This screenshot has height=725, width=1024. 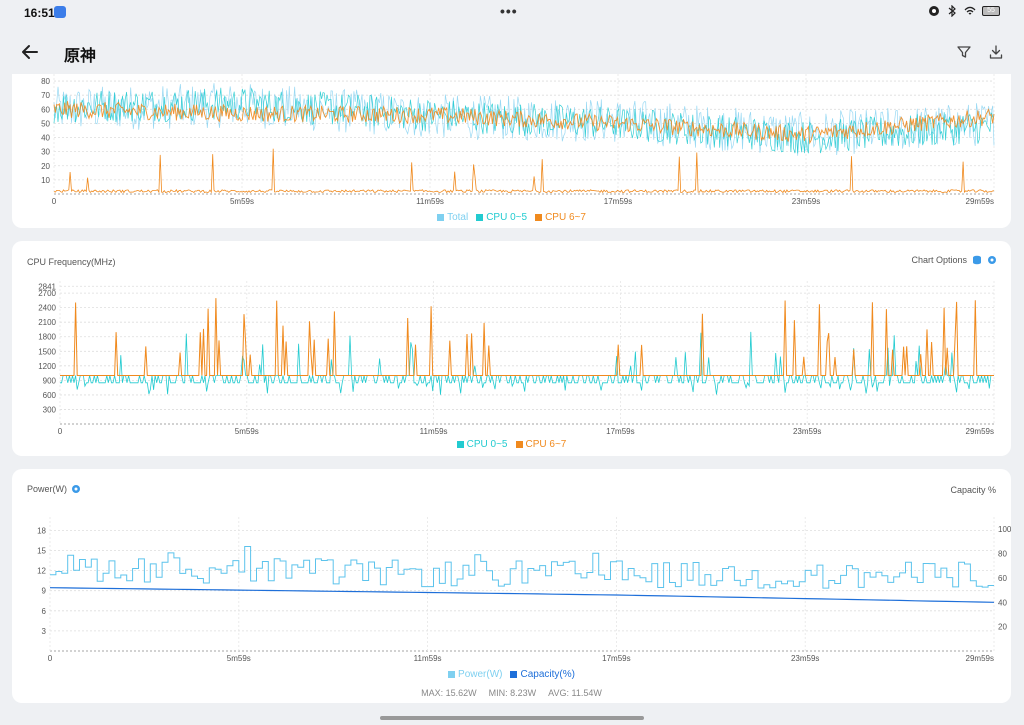 I want to click on y-tick-label: 40, so click(x=45, y=138).